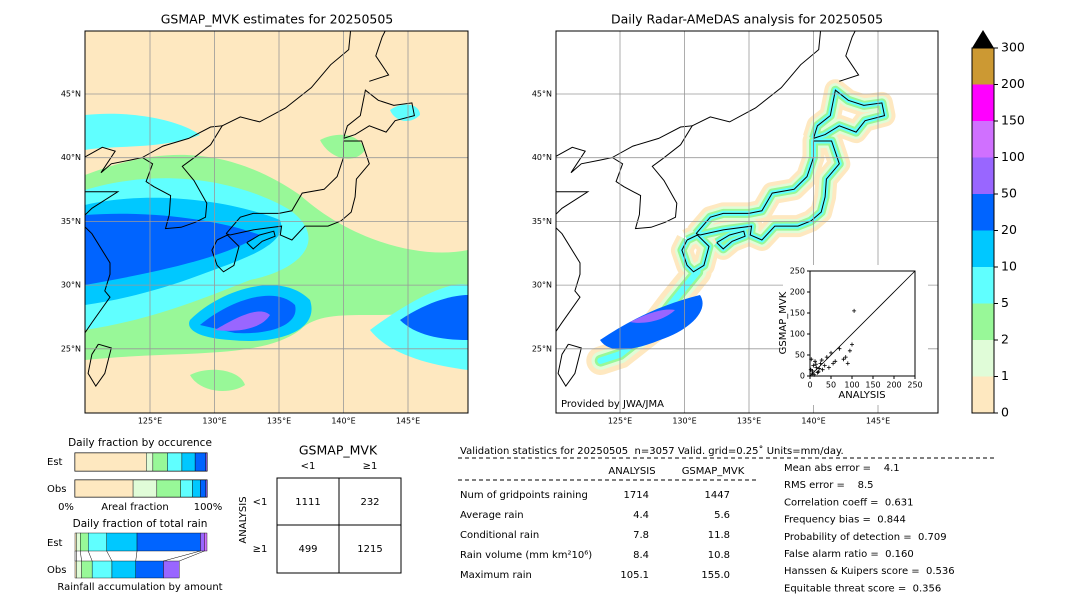 The height and width of the screenshot is (612, 1080). I want to click on stat-value: 7.8, so click(641, 535).